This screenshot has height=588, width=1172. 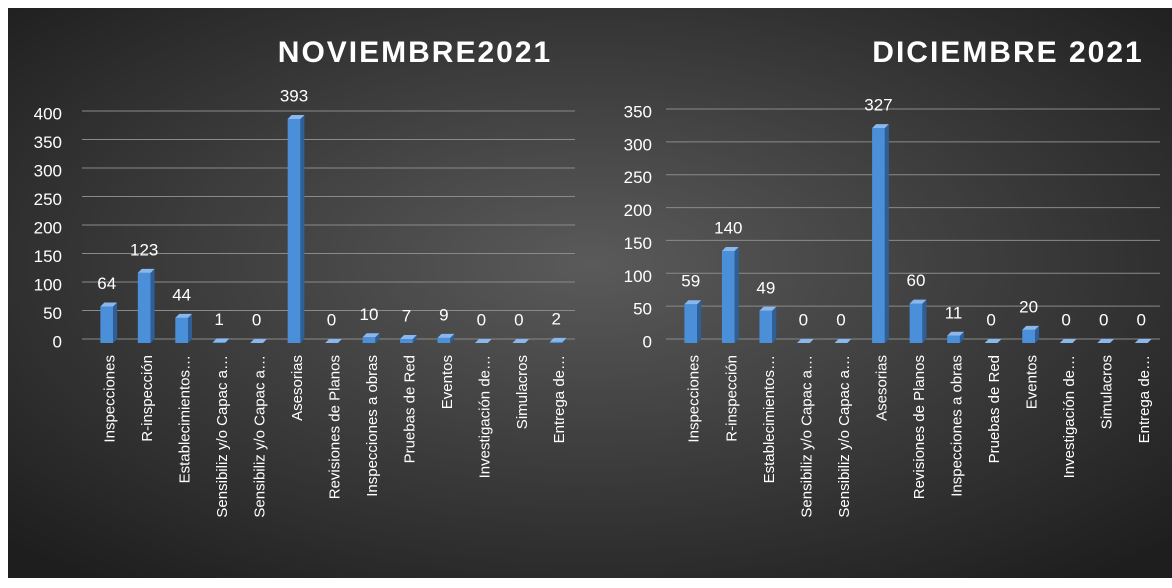 I want to click on data-label: 140, so click(x=728, y=227).